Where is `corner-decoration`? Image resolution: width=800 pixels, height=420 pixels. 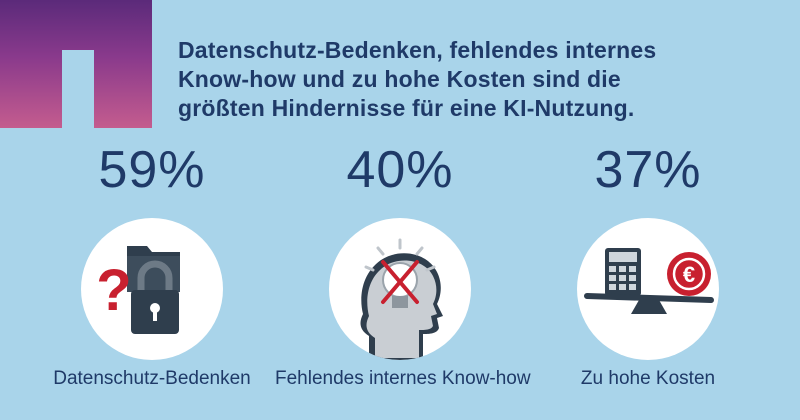 corner-decoration is located at coordinates (76, 64).